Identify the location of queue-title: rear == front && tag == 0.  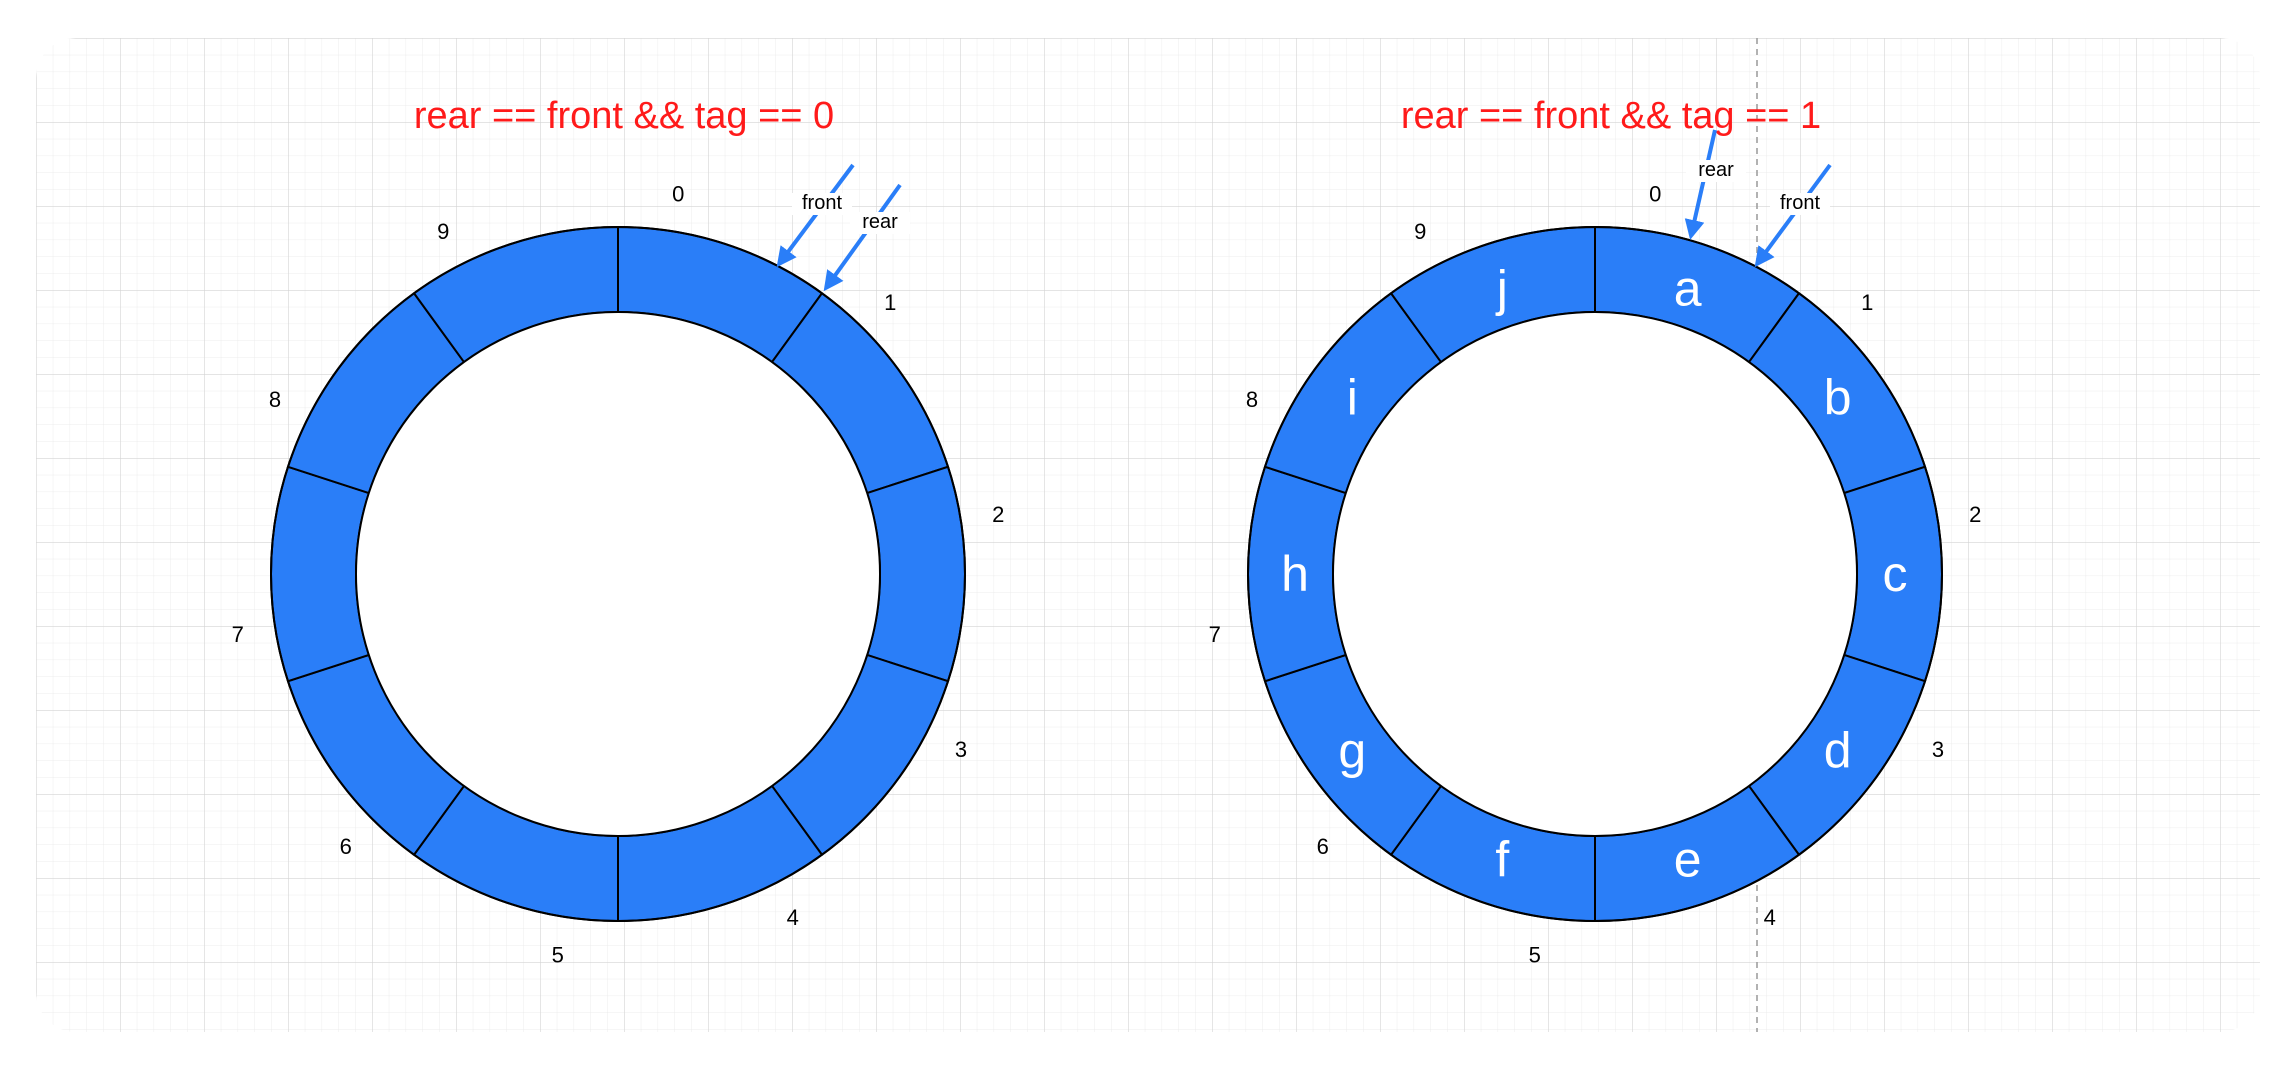
(624, 116).